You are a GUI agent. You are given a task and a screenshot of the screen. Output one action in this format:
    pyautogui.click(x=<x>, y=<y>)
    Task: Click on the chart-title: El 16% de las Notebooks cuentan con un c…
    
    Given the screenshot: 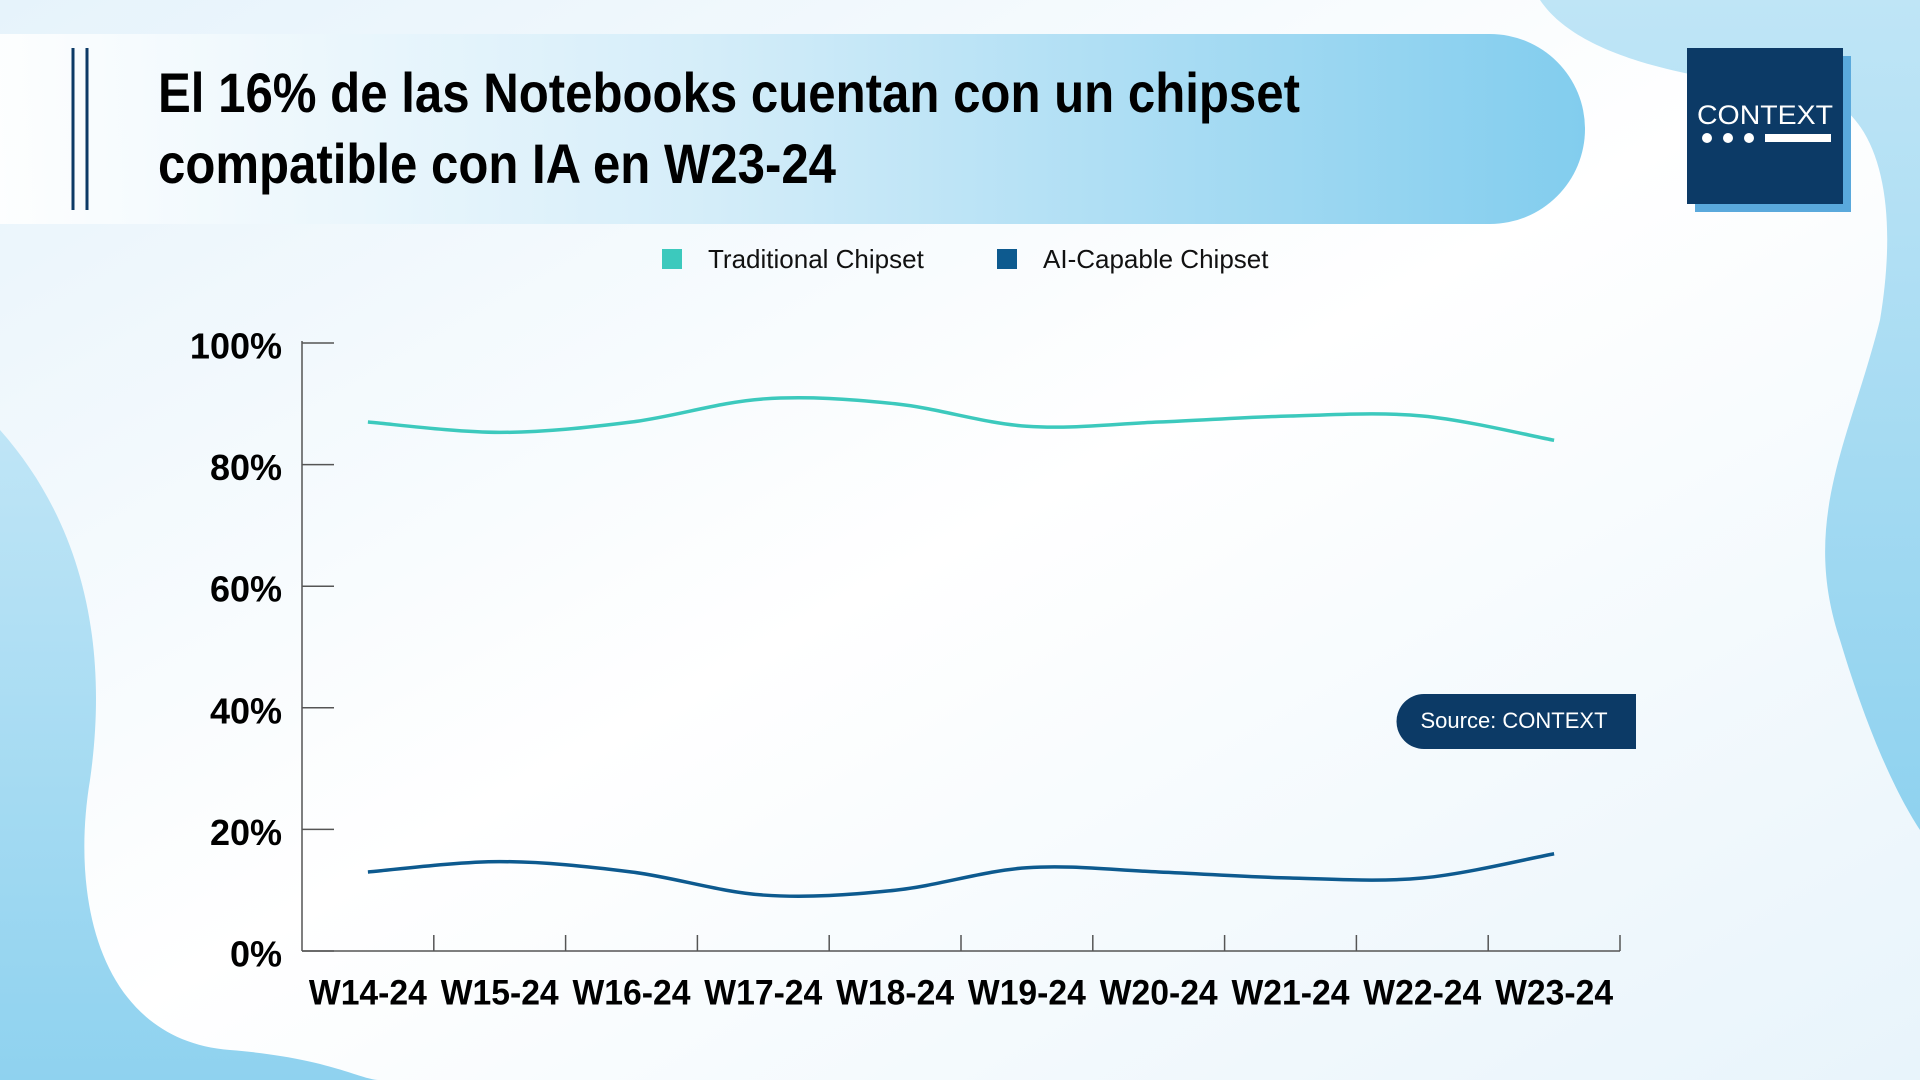 What is the action you would take?
    pyautogui.click(x=729, y=92)
    